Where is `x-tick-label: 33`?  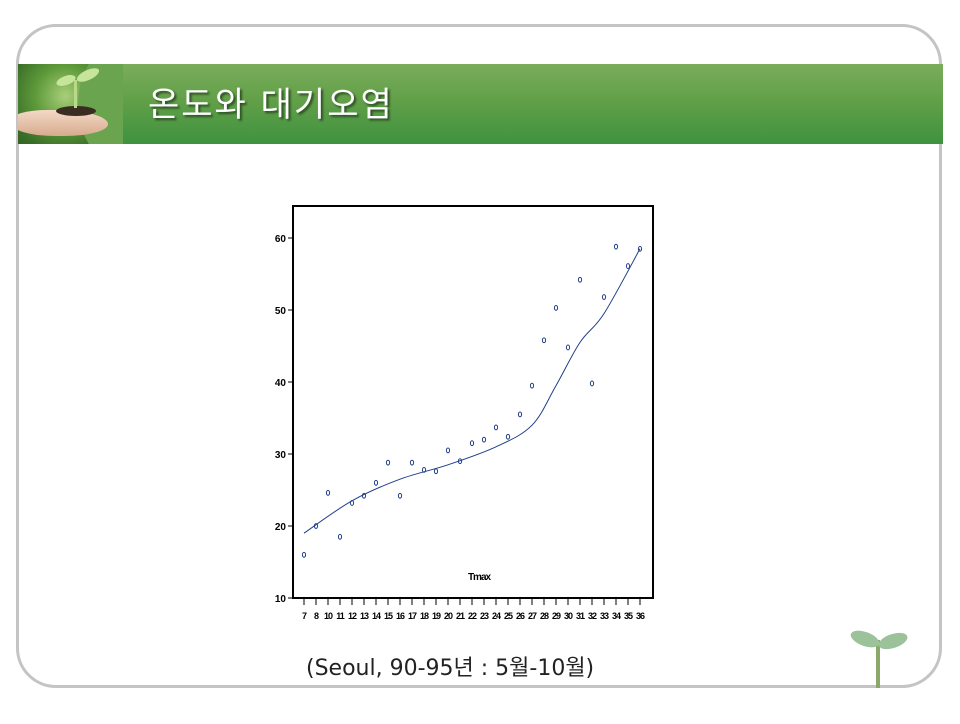 x-tick-label: 33 is located at coordinates (604, 616).